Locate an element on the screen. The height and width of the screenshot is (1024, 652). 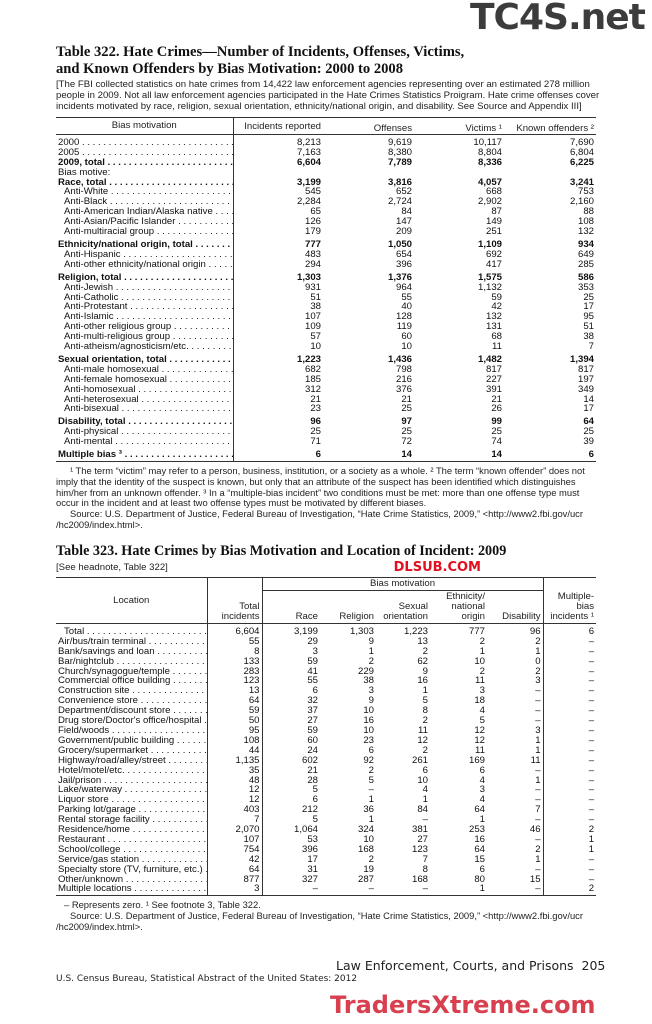
table-row: Disability, total 96 97 99 64 is located at coordinates (326, 421).